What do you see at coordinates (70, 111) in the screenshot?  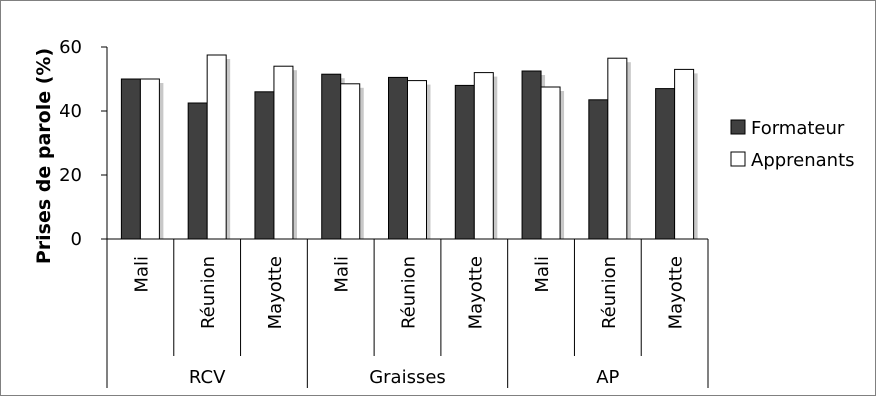 I see `y-tick-label: 40` at bounding box center [70, 111].